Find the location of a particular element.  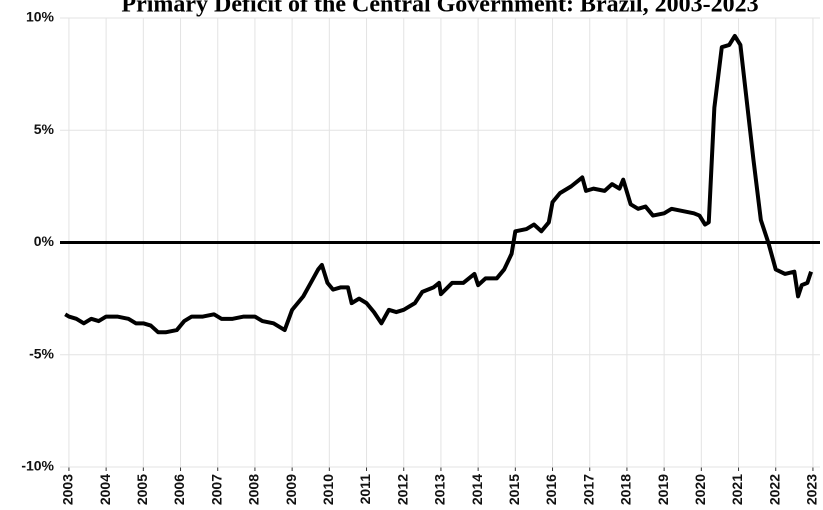

x-tick-label: 2018 is located at coordinates (626, 489).